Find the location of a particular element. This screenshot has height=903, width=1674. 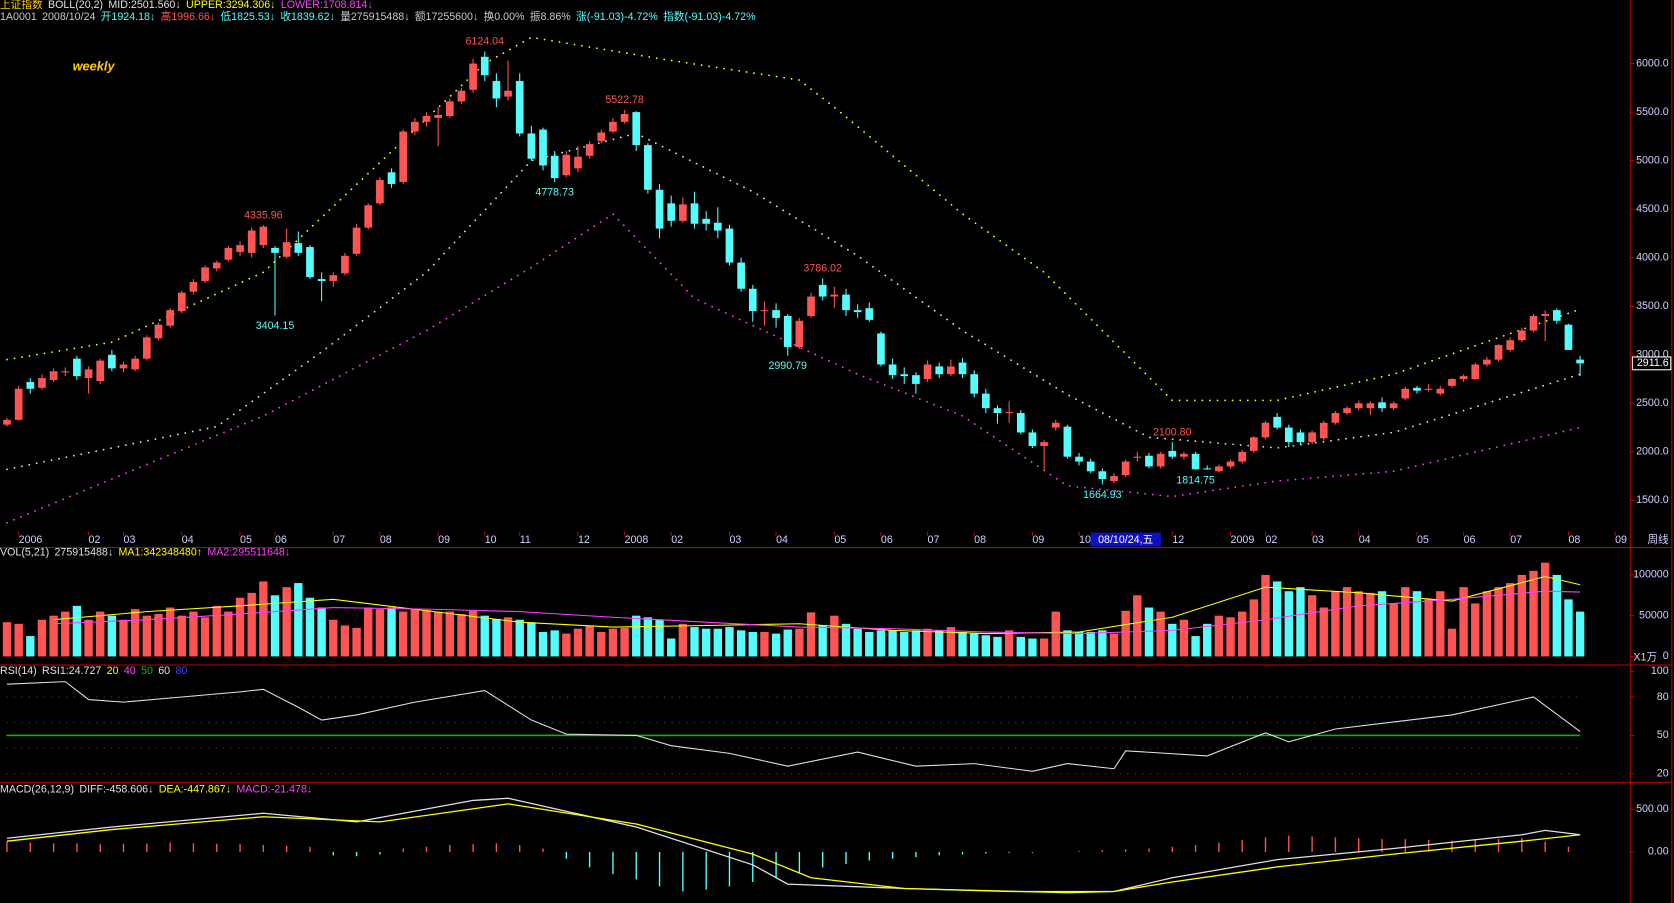

level-label: 20 is located at coordinates (113, 671).